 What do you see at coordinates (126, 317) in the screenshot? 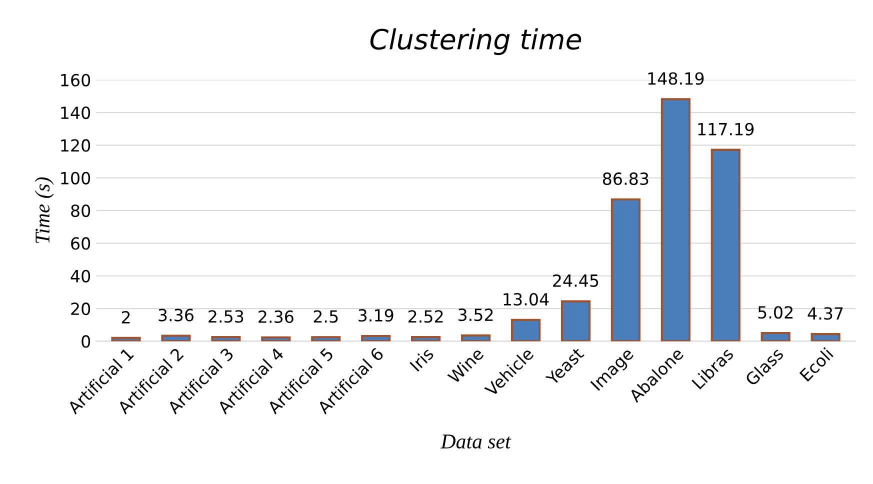
I see `data-label: 2` at bounding box center [126, 317].